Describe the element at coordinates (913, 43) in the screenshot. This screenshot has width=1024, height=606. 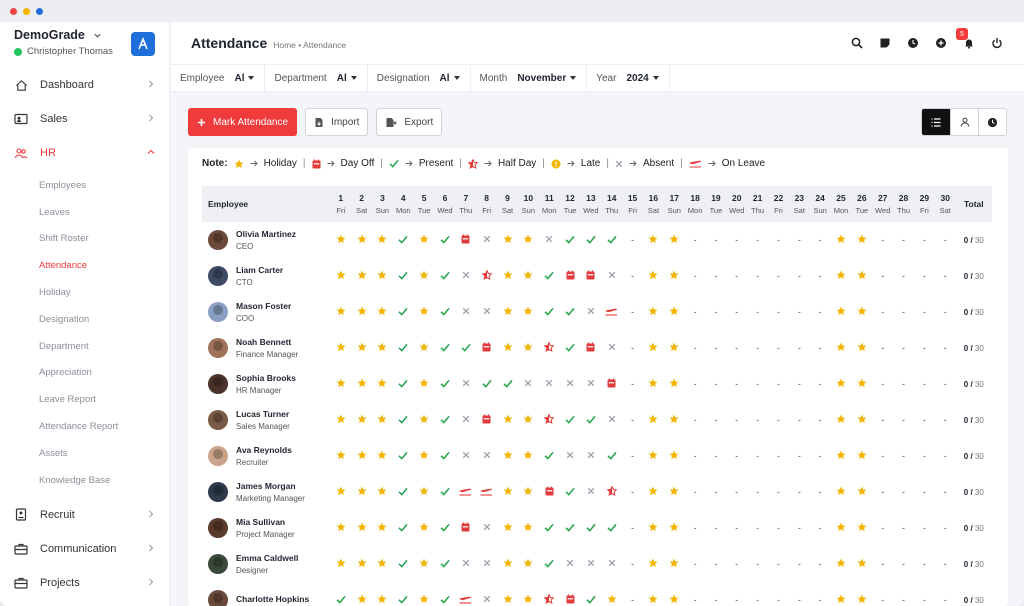
I see `clock-icon` at that location.